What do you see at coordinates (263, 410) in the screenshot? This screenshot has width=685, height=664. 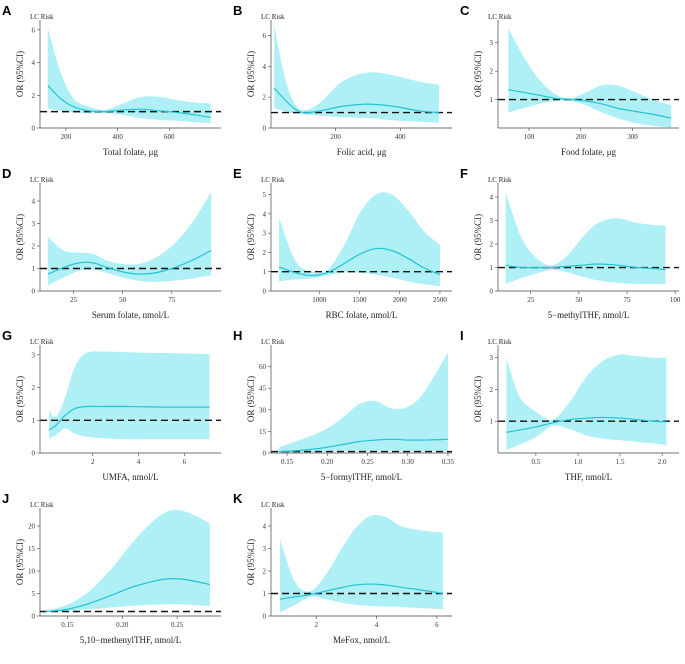 I see `y-tick-label: 30` at bounding box center [263, 410].